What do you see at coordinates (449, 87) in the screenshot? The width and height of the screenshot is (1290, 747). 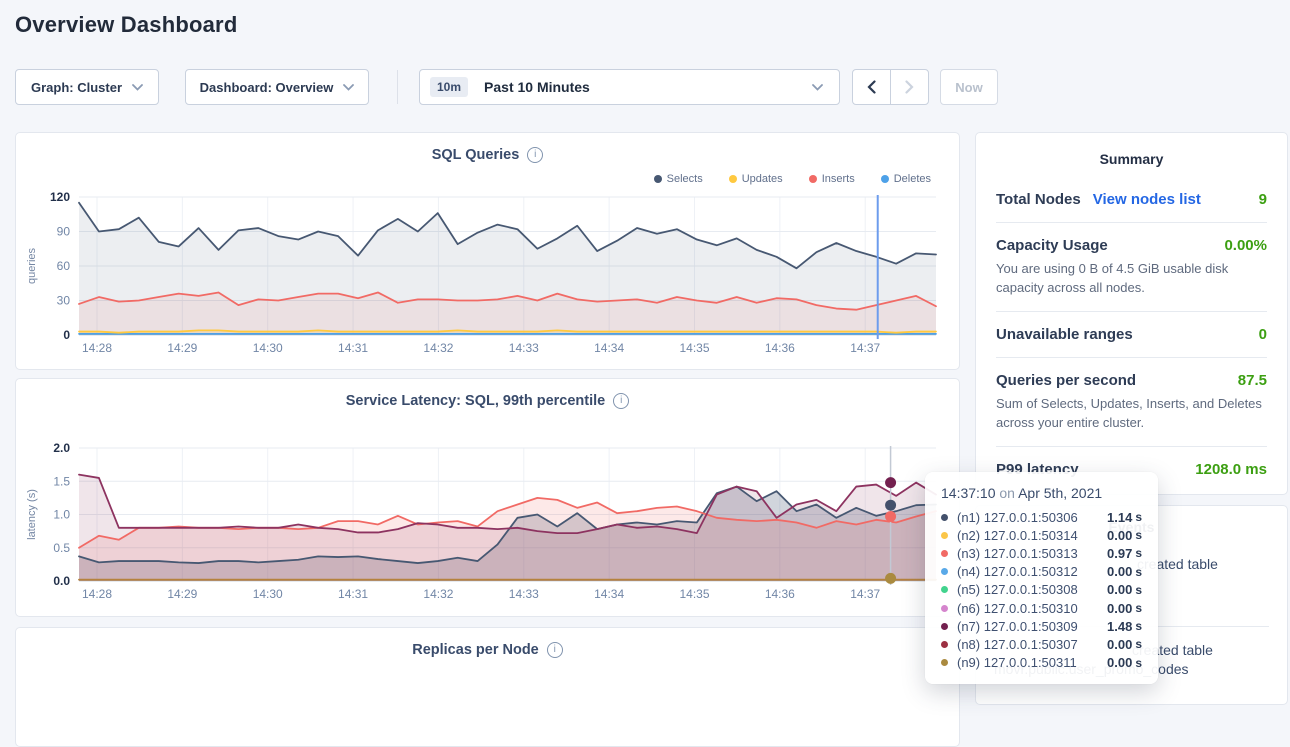 I see `time-range-badge: 10m` at bounding box center [449, 87].